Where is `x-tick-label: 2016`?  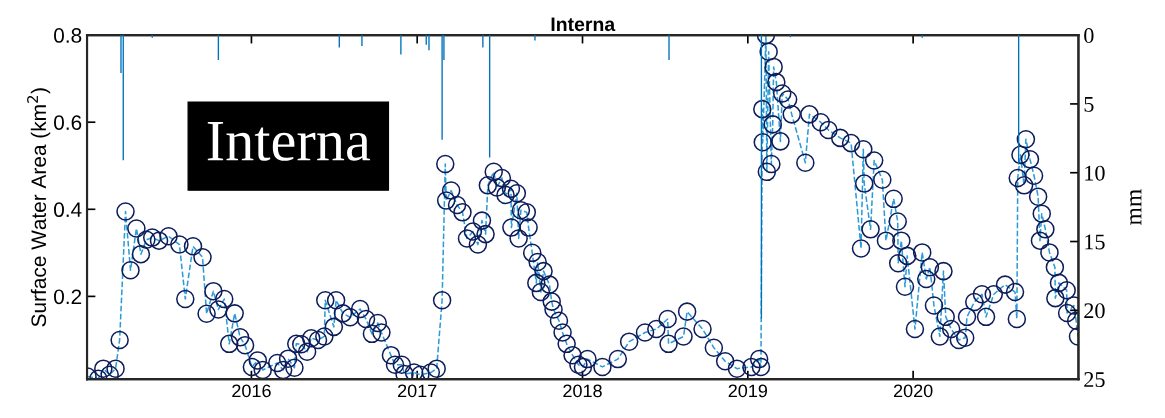
x-tick-label: 2016 is located at coordinates (251, 391).